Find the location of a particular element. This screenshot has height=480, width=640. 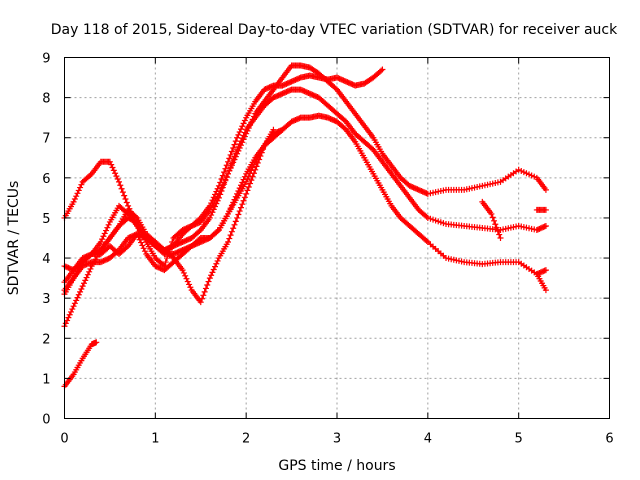

x-tick-label: 5 is located at coordinates (519, 439).